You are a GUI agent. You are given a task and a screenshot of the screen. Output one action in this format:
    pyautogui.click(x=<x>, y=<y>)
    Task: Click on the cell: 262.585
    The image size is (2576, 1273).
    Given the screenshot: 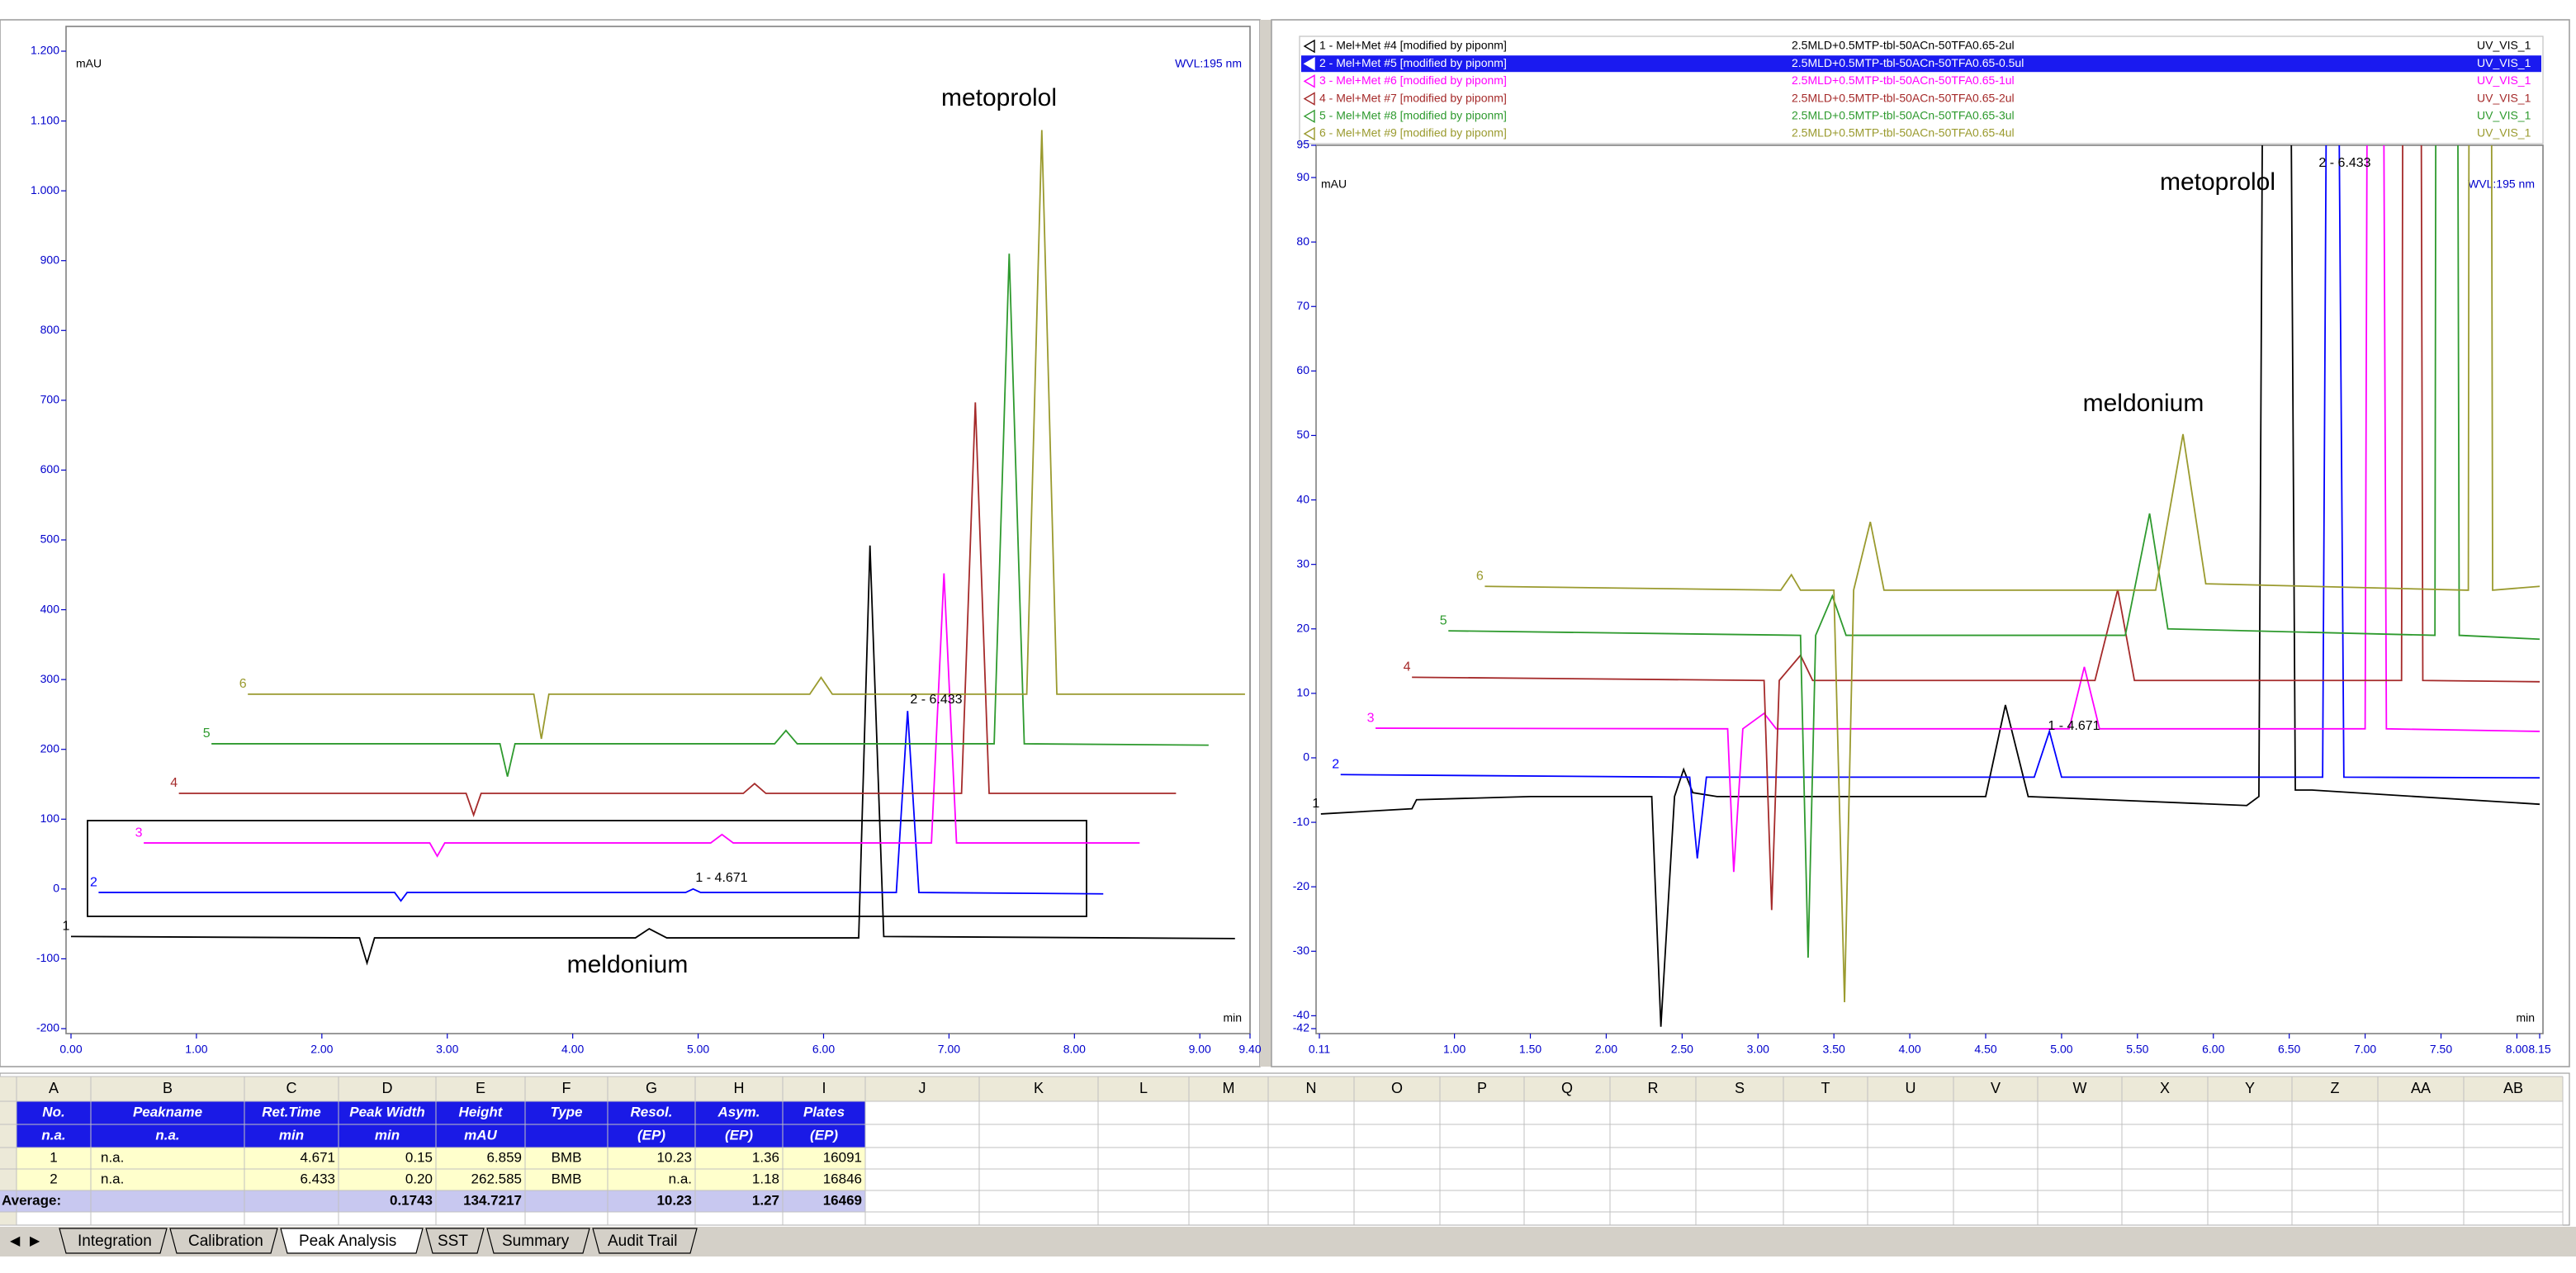 What is the action you would take?
    pyautogui.click(x=496, y=1178)
    